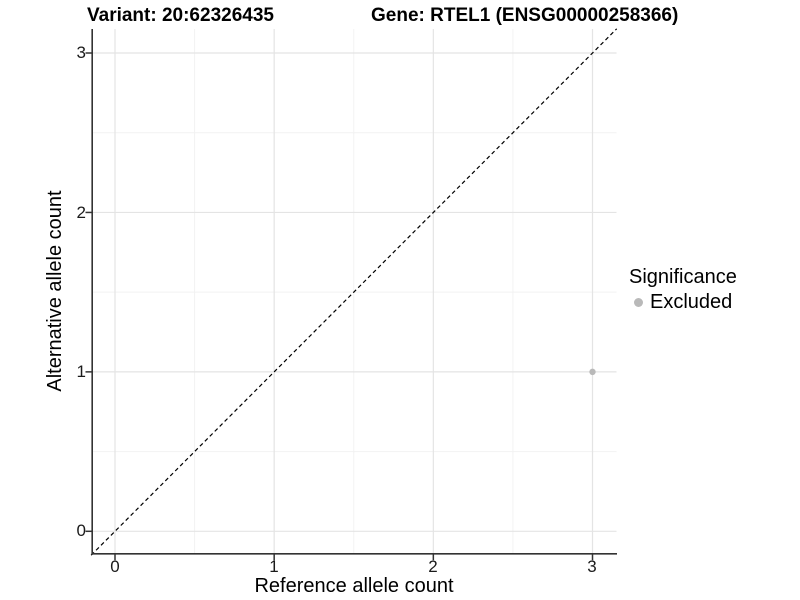 Image resolution: width=800 pixels, height=600 pixels. What do you see at coordinates (81, 530) in the screenshot?
I see `y-tick-label-0: 0` at bounding box center [81, 530].